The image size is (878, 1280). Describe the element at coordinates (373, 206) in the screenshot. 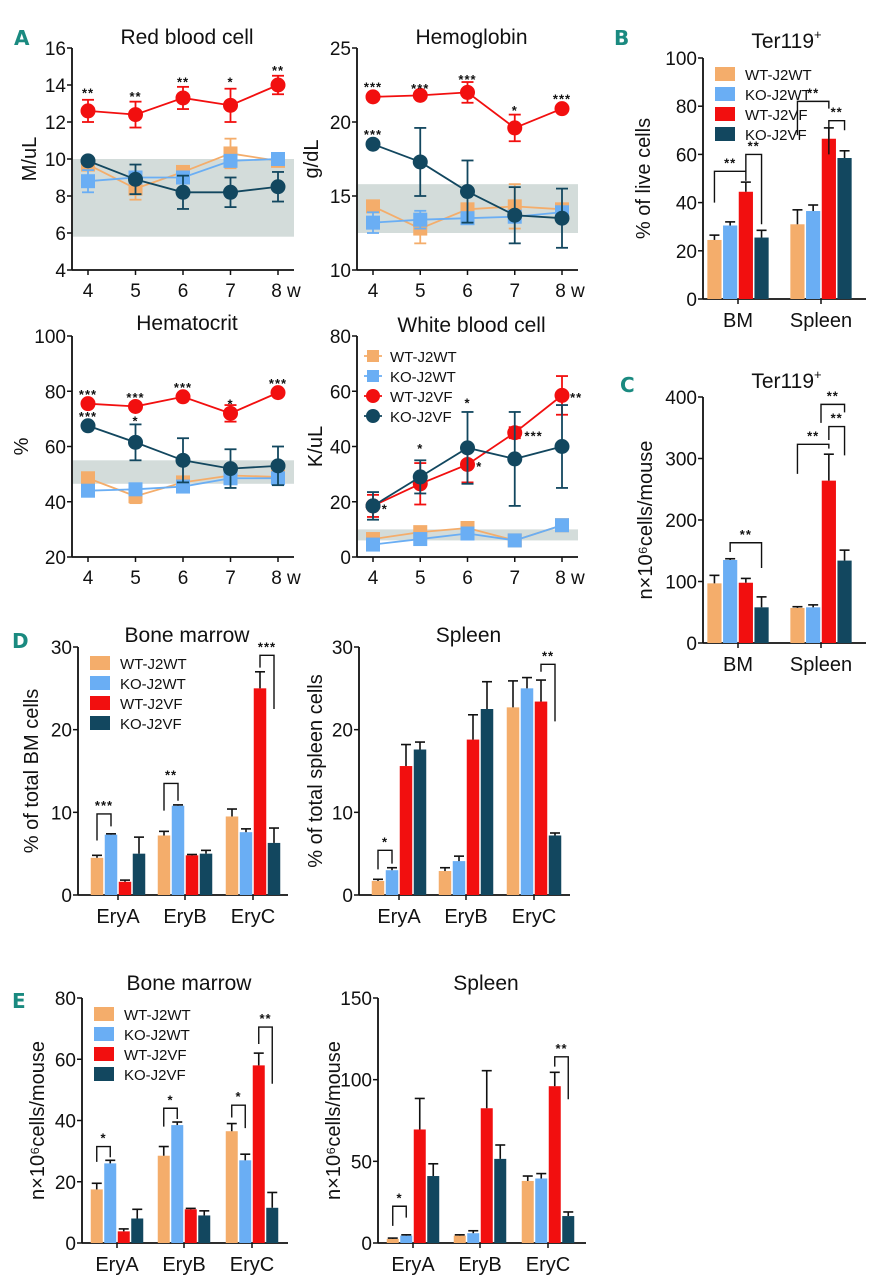

I see `data-point-wt-j2wt` at that location.